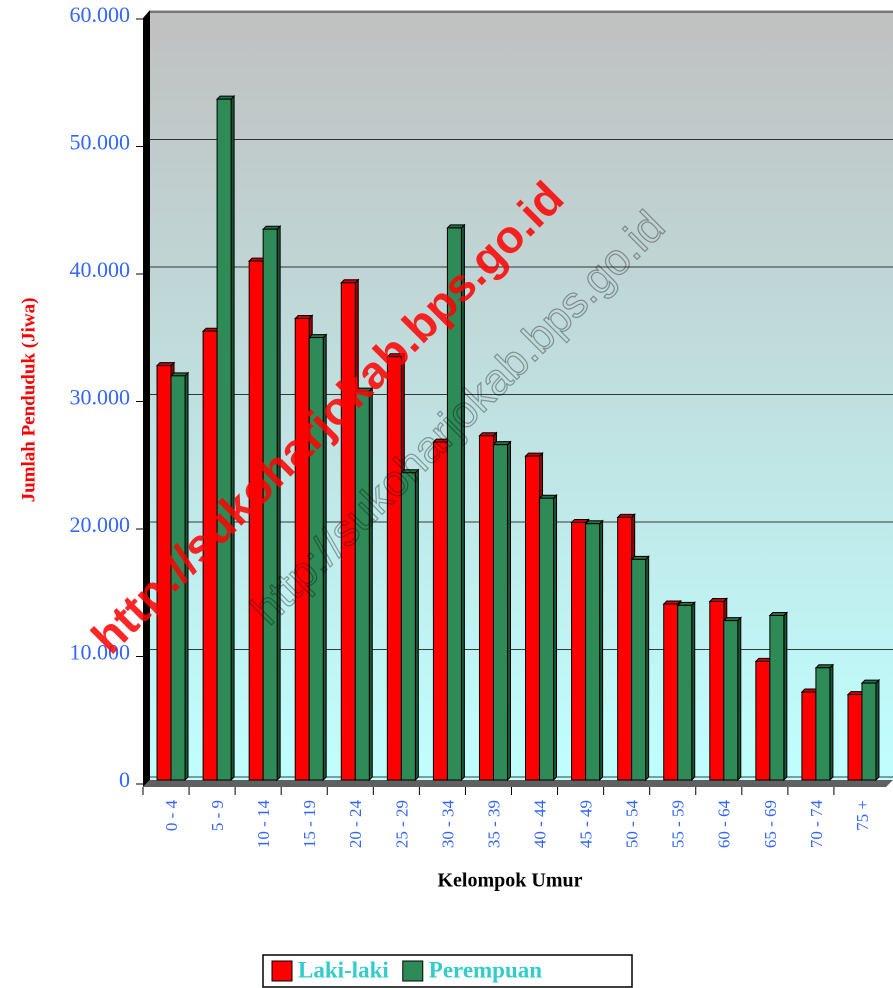 The height and width of the screenshot is (988, 893). What do you see at coordinates (770, 824) in the screenshot?
I see `x-tick-label: 65 - 69` at bounding box center [770, 824].